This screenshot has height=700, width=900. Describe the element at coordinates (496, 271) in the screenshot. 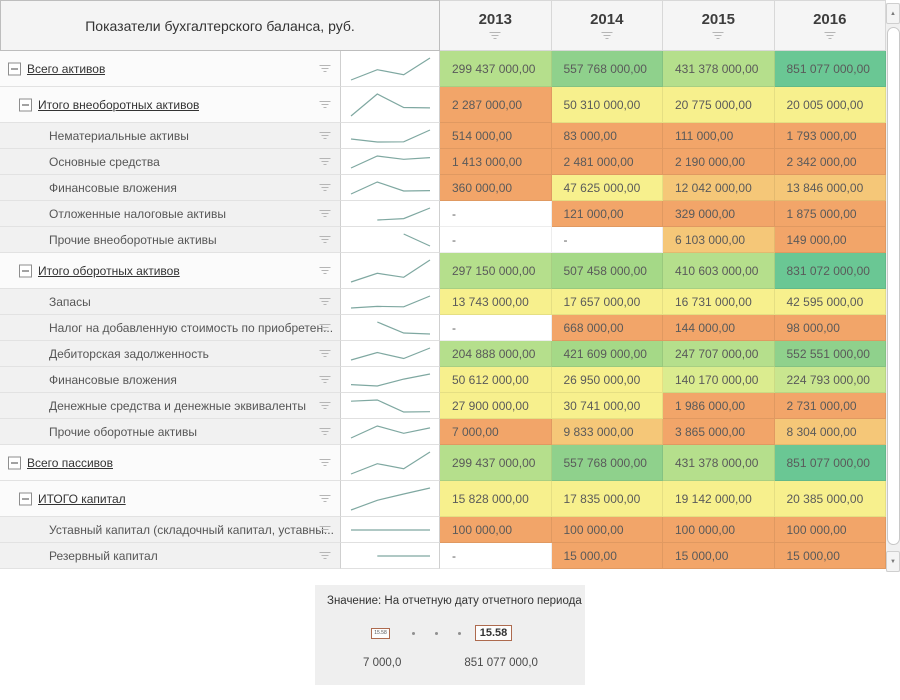

I see `value-cell-2013: 297 150 000,00` at that location.